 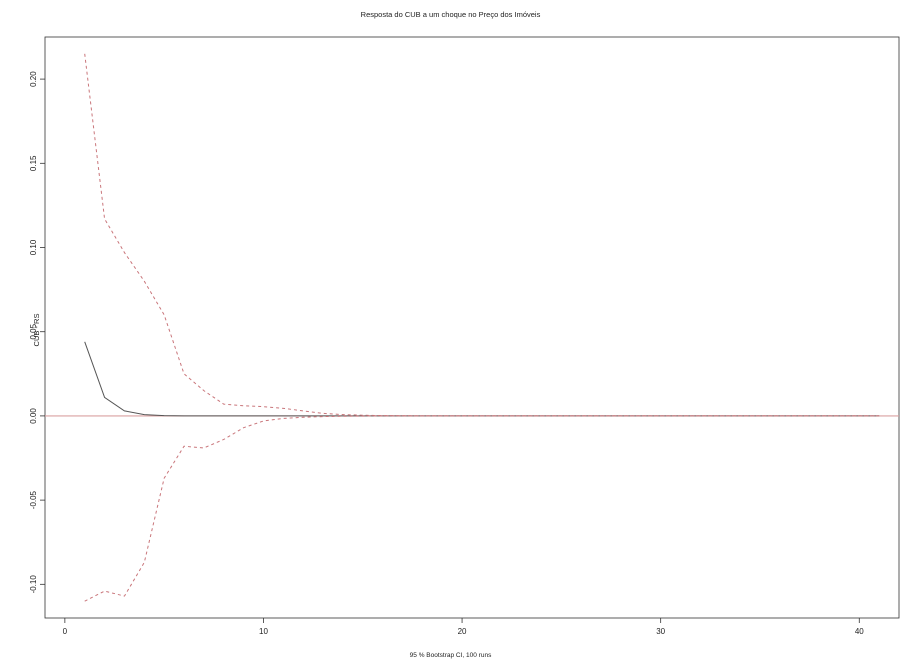 What do you see at coordinates (462, 631) in the screenshot?
I see `x-tick-label: 20` at bounding box center [462, 631].